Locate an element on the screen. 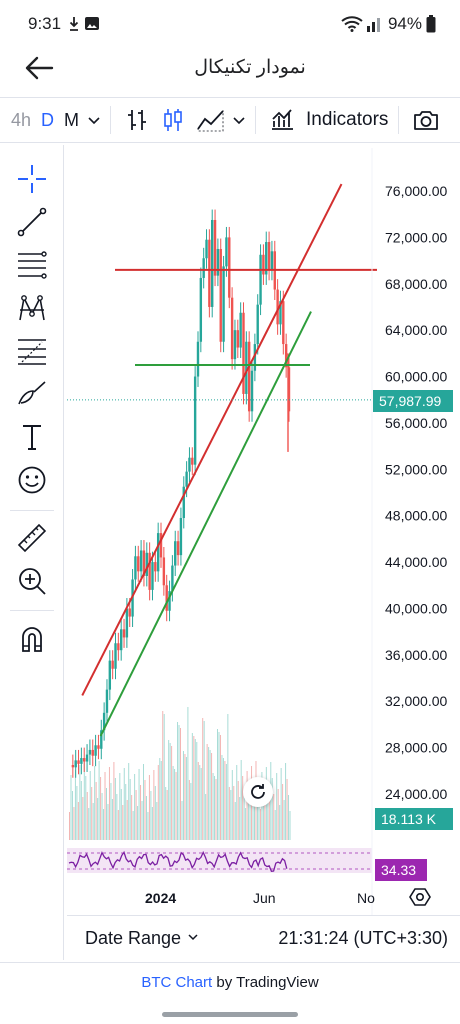 The height and width of the screenshot is (1024, 460). btc-chart-link: BTC Chart is located at coordinates (177, 982).